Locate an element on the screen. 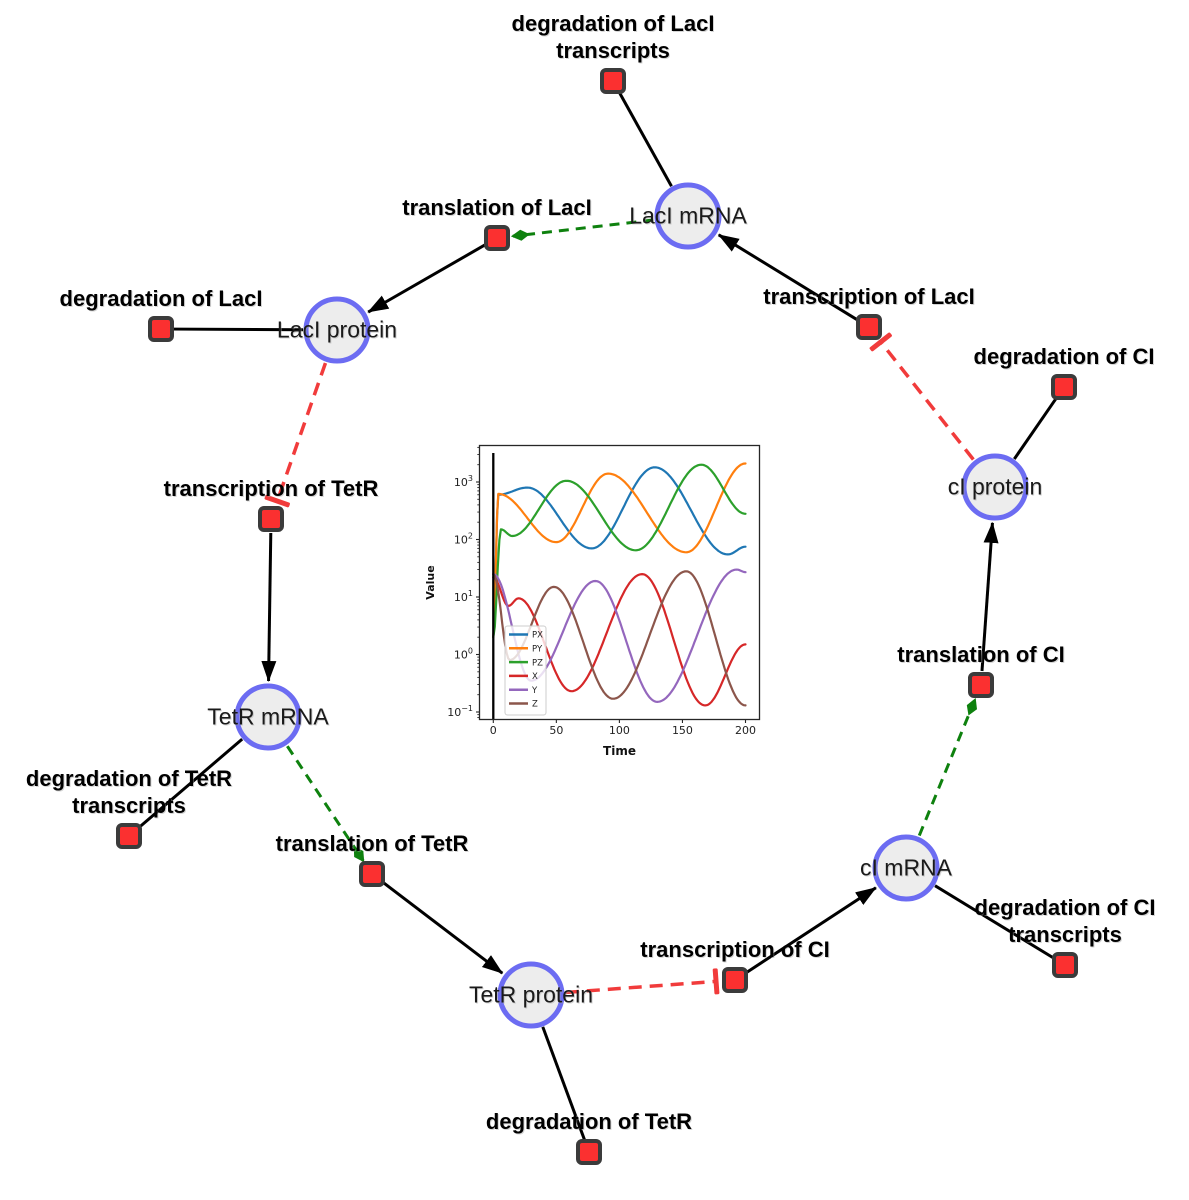  chart-y-tick-label-1e3: 10³ is located at coordinates (463, 481).